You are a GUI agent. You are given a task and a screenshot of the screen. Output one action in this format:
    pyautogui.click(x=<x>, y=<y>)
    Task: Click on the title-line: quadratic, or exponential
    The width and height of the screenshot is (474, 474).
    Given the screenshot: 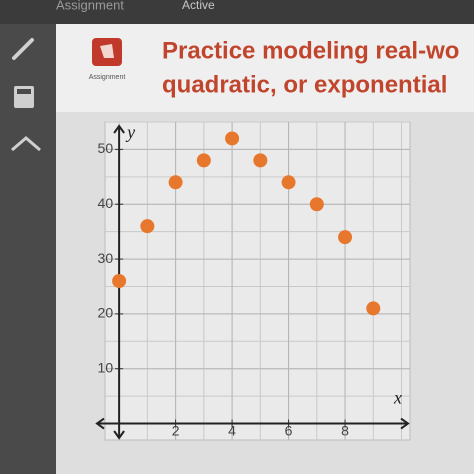 What is the action you would take?
    pyautogui.click(x=304, y=84)
    